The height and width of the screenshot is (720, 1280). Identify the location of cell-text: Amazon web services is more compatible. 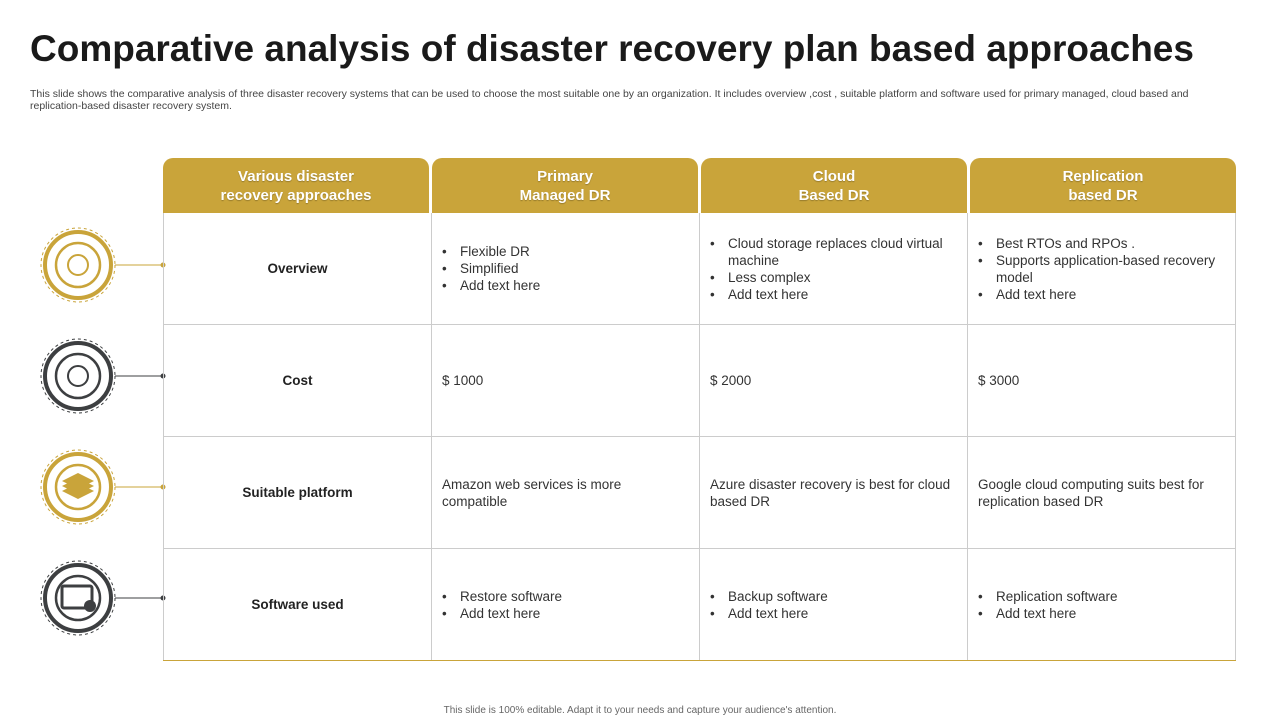
(532, 492).